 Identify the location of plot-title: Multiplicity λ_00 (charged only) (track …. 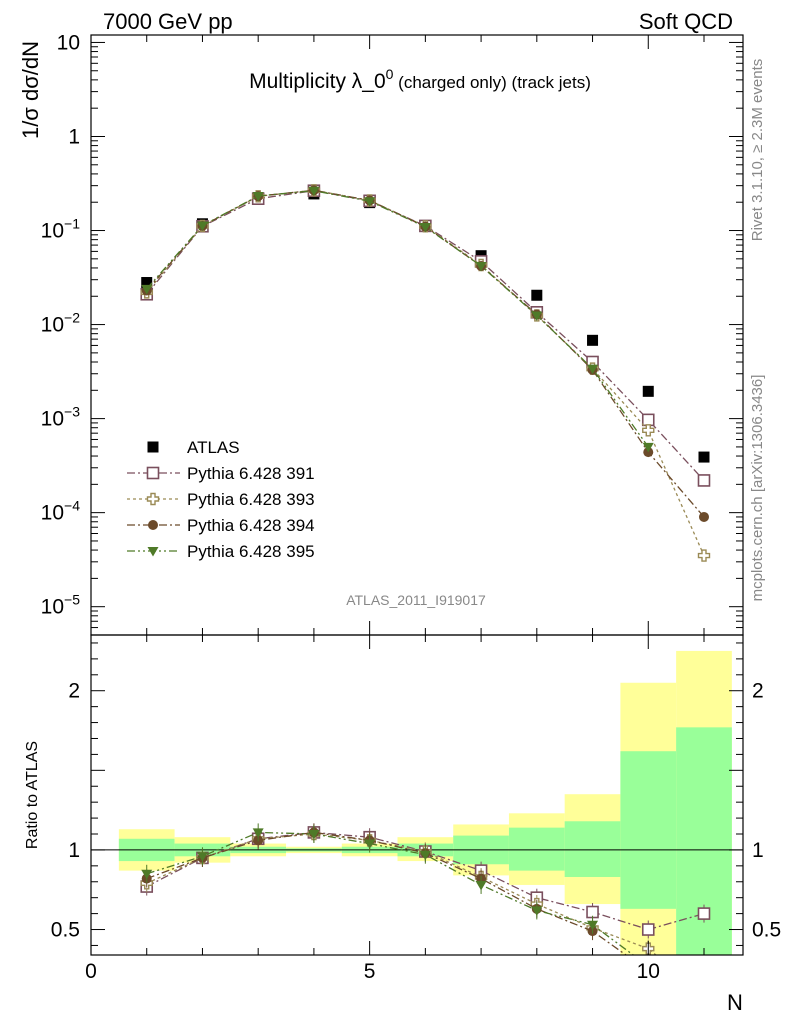
(420, 79).